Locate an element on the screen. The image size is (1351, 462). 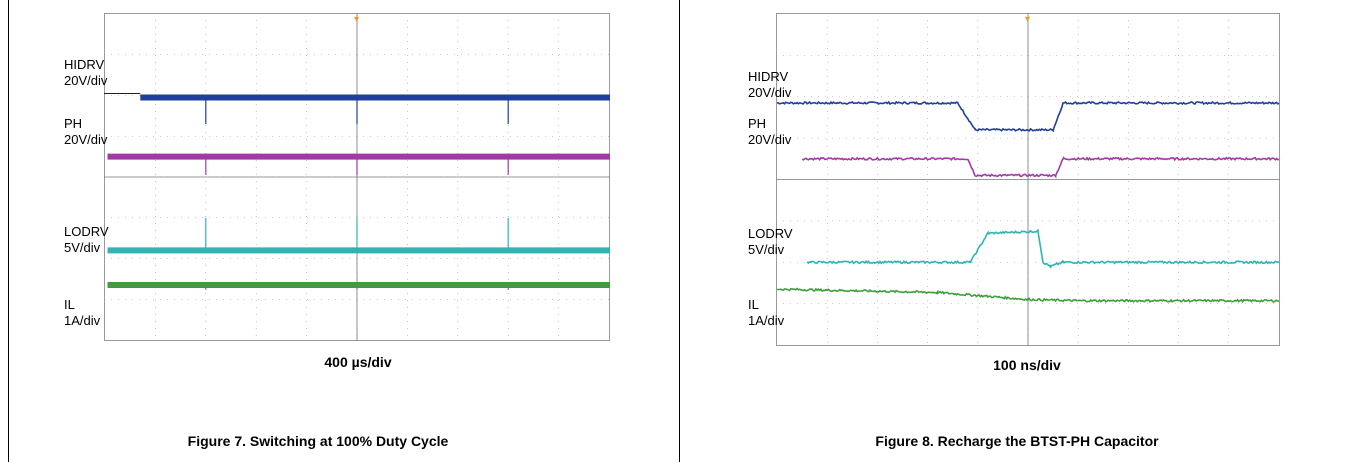
trace-ph is located at coordinates (1040, 167).